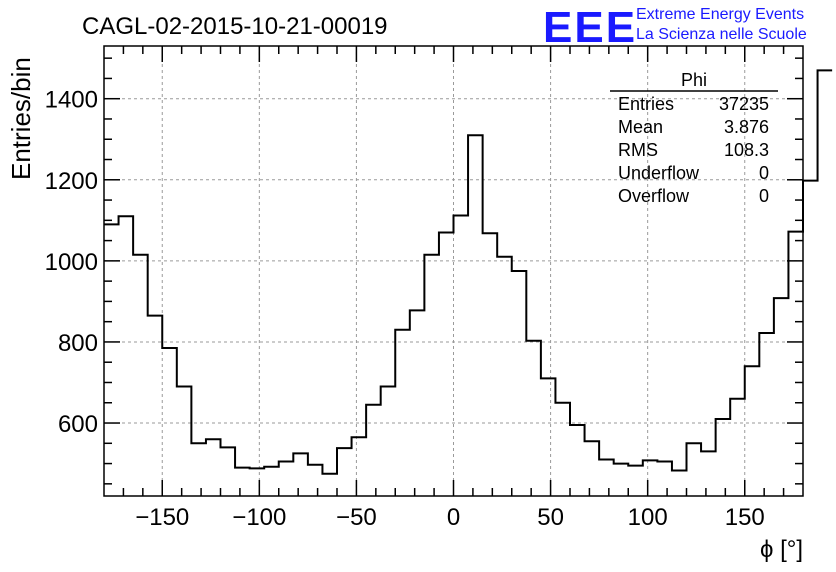 The height and width of the screenshot is (572, 836). I want to click on x-tick-label: −150, so click(162, 517).